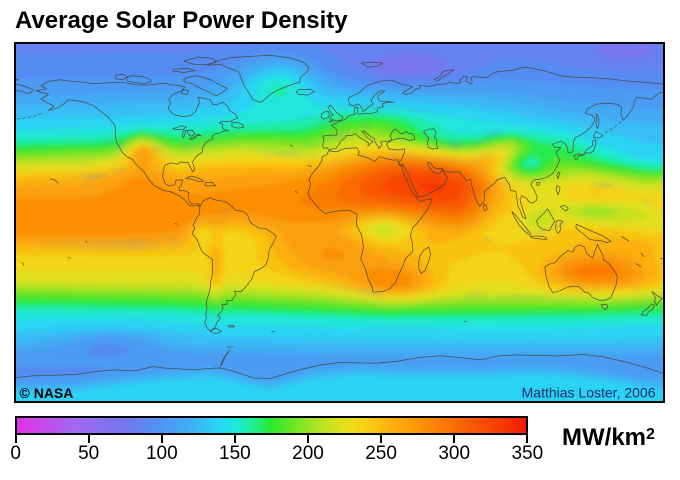  What do you see at coordinates (47, 393) in the screenshot?
I see `svg-text: © NASA` at bounding box center [47, 393].